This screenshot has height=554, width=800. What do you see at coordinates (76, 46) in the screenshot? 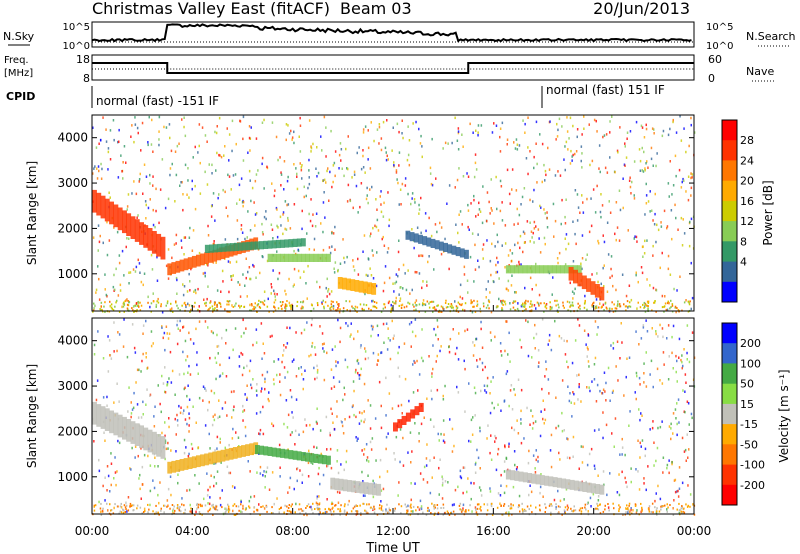
I see `nsky-tick-low: 10^0` at bounding box center [76, 46].